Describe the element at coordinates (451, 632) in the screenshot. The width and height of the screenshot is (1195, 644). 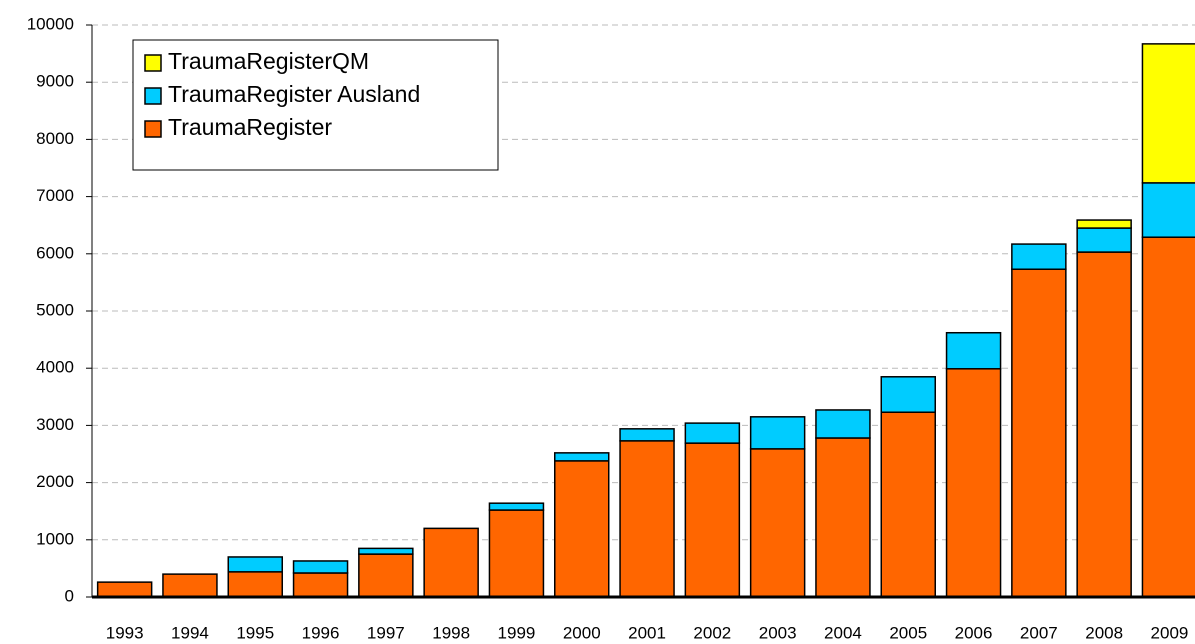
I see `x-tick-label: 1998` at that location.